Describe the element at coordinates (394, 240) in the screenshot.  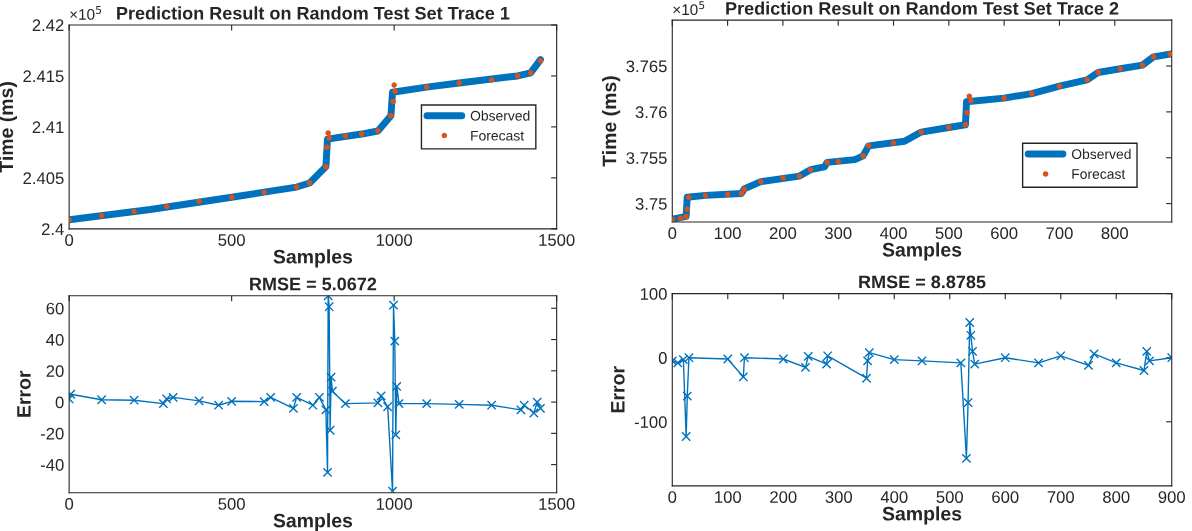
I see `x-tick-label: 1000` at that location.